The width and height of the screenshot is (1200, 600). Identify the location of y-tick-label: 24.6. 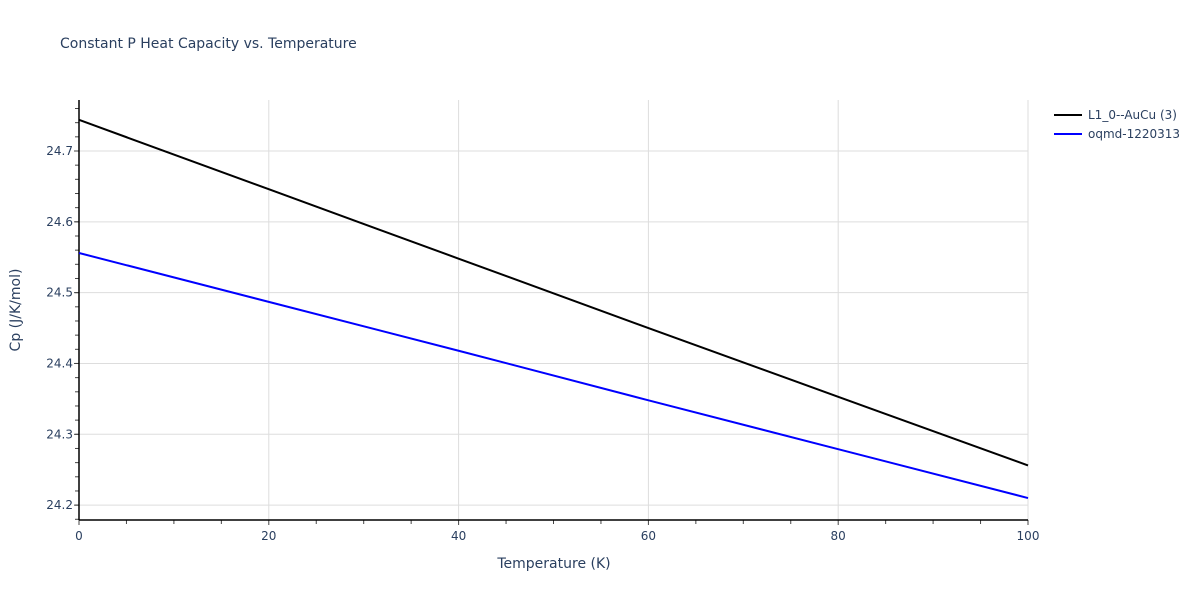
(59, 222).